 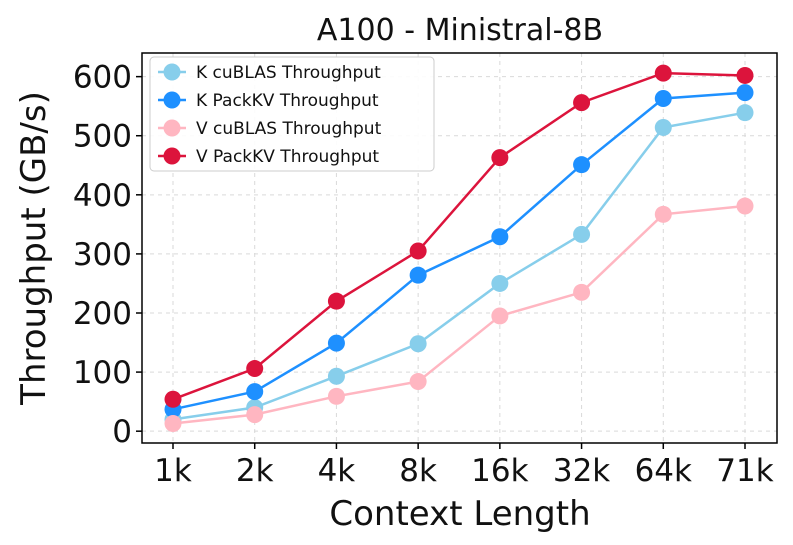 What do you see at coordinates (102, 196) in the screenshot?
I see `y-tick-label: 400` at bounding box center [102, 196].